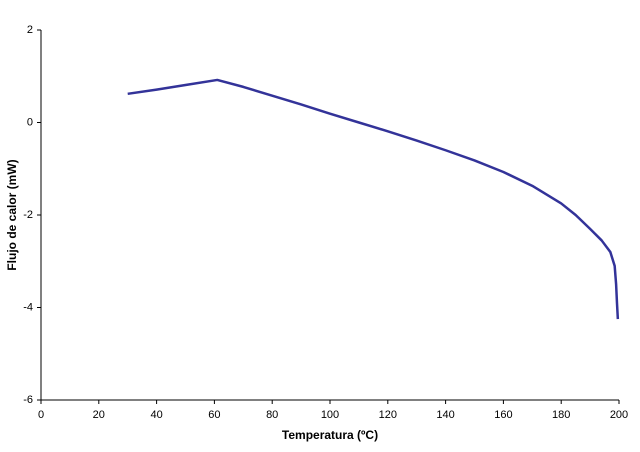 The image size is (640, 452). I want to click on y-tick-label: -2, so click(28, 215).